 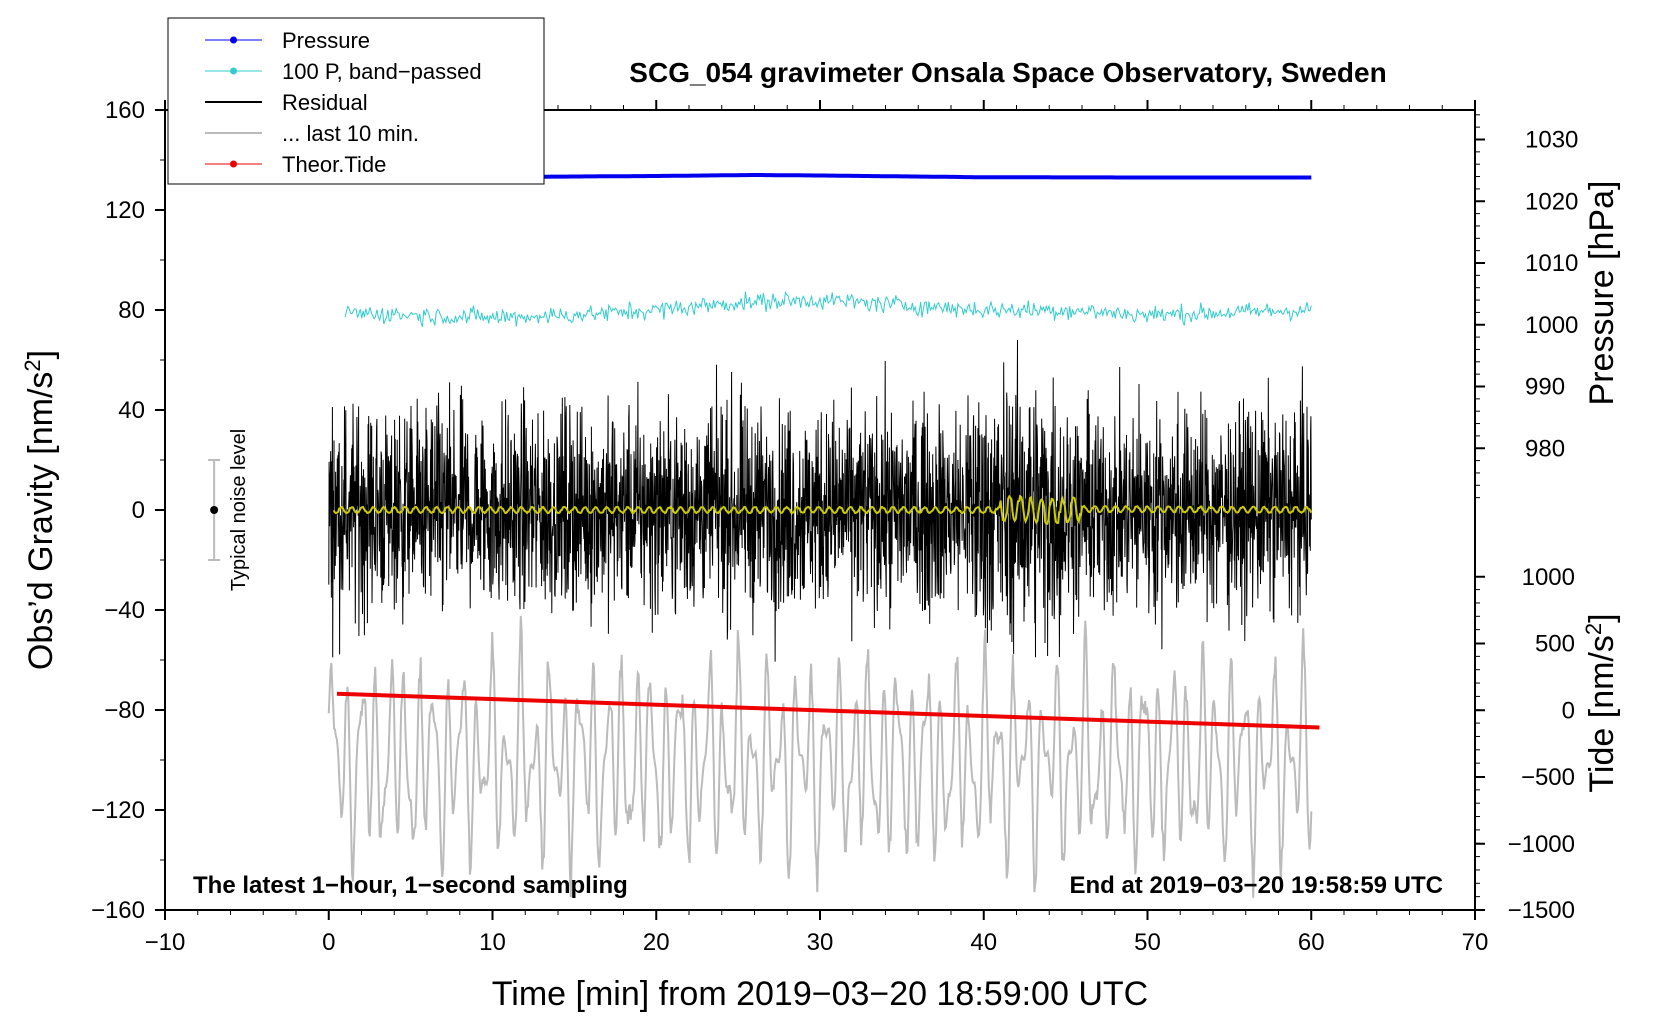 I want to click on series-line-residual-smoothed, so click(x=822, y=509).